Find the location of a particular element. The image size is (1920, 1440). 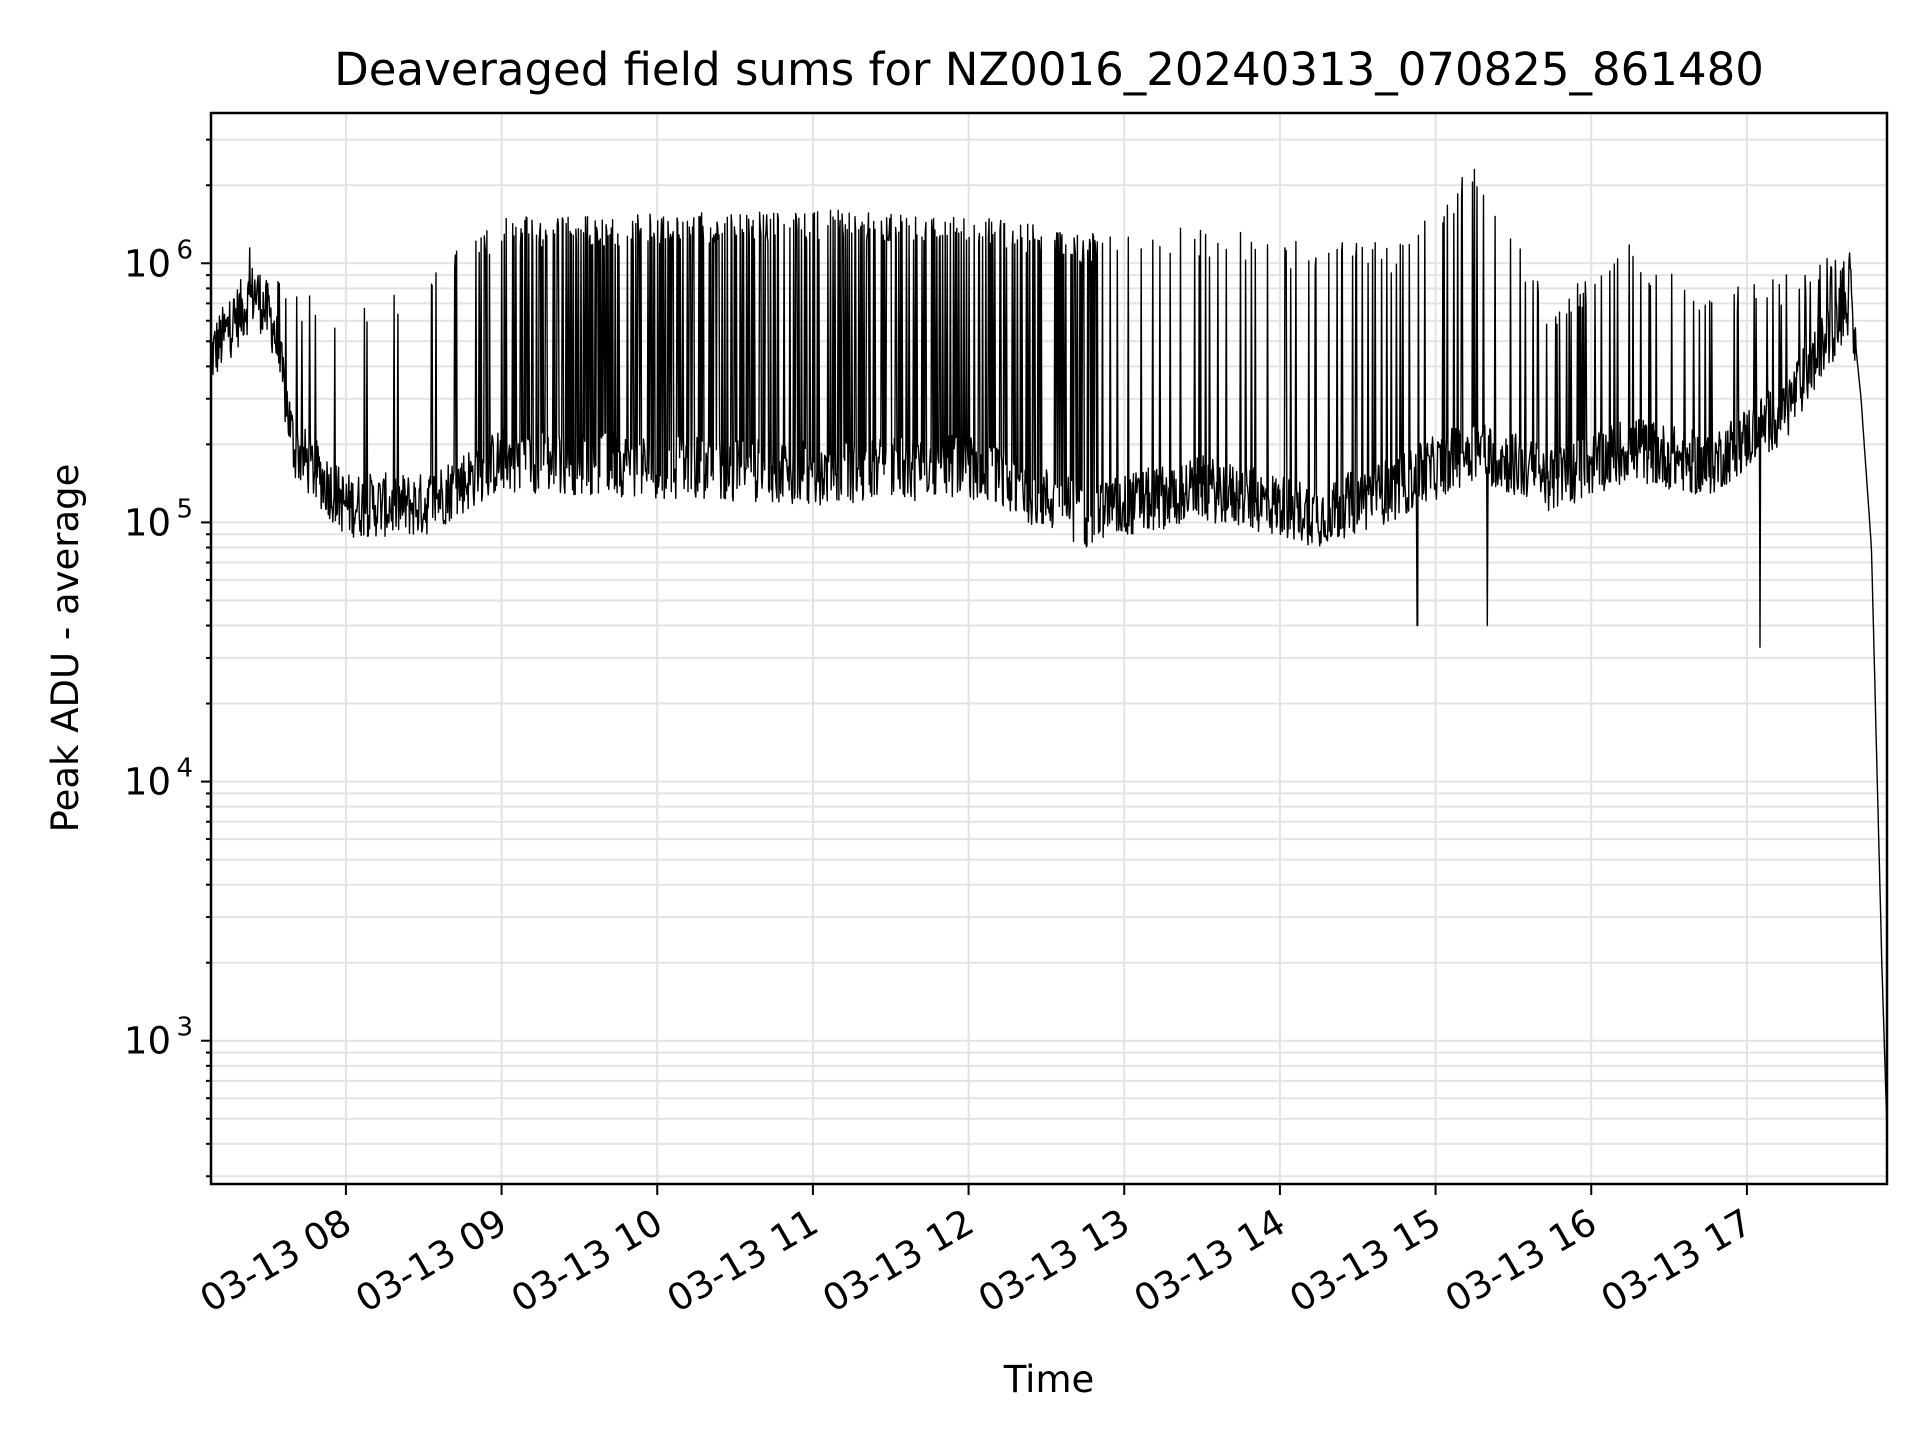

x-tick-label: 03-13 09 is located at coordinates (432, 1261).